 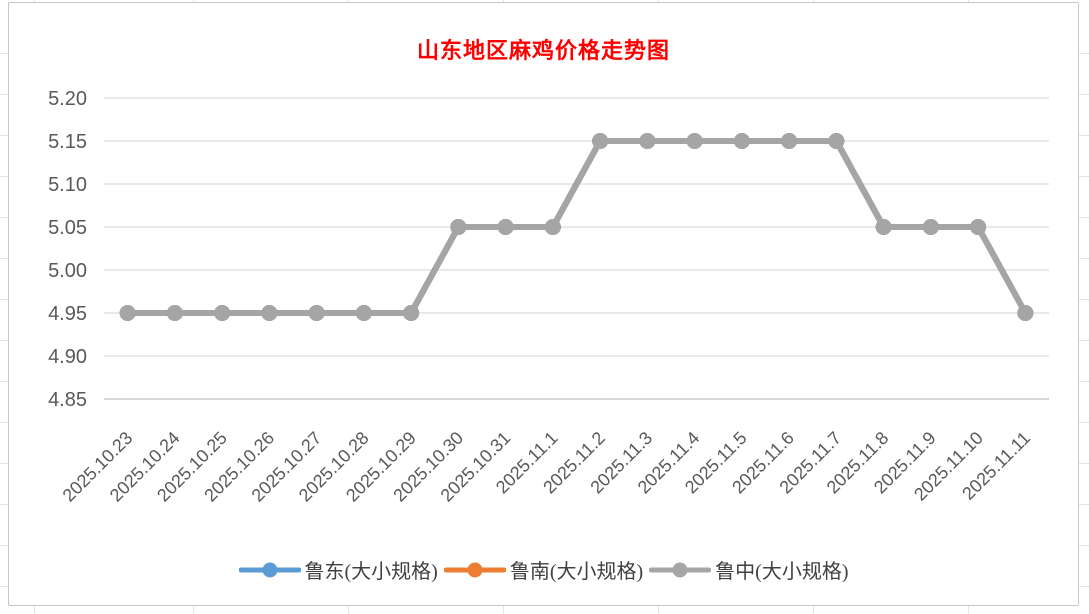 I want to click on legend-item-1: 鲁南(大小规格), so click(x=543, y=569).